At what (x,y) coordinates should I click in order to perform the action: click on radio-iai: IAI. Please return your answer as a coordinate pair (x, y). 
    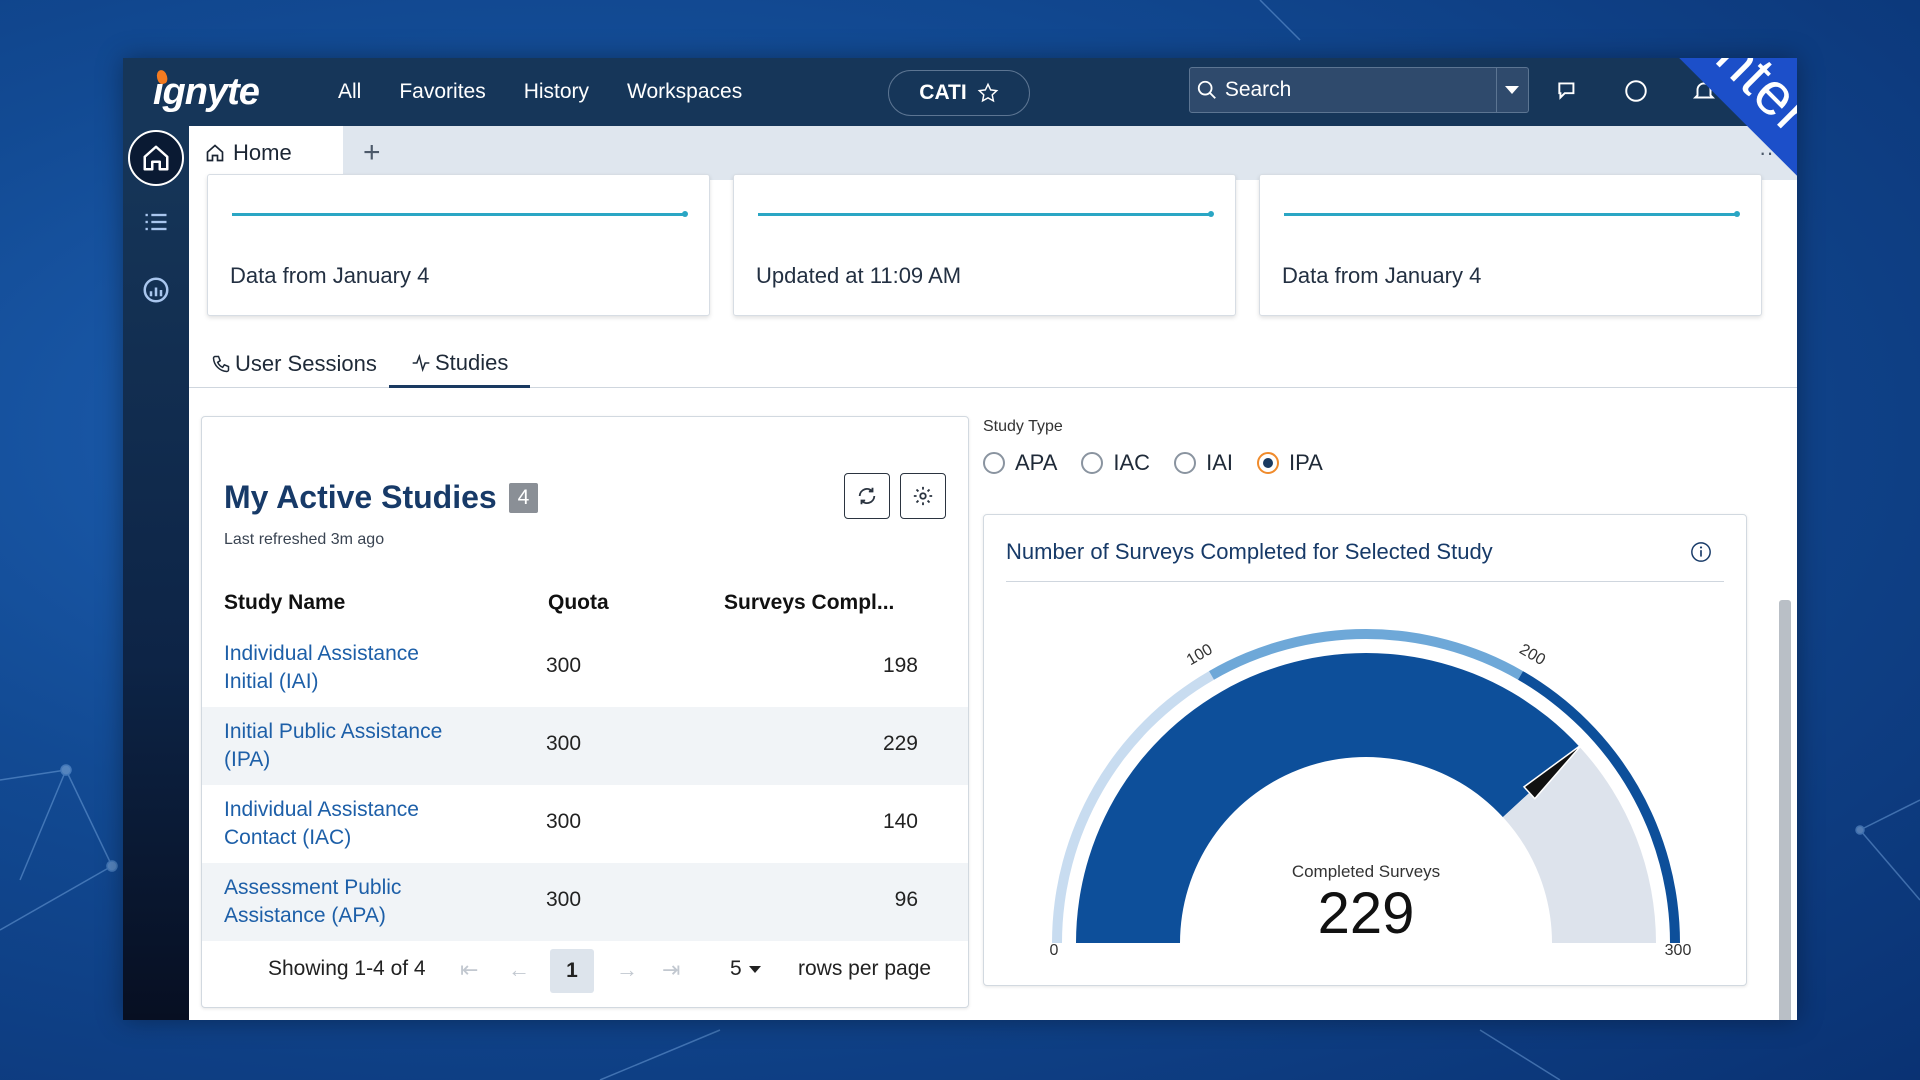
    Looking at the image, I should click on (1203, 463).